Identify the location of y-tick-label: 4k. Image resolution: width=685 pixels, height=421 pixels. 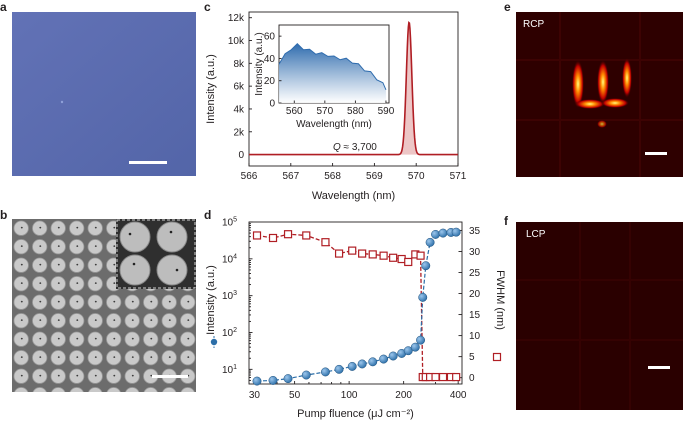
(239, 109).